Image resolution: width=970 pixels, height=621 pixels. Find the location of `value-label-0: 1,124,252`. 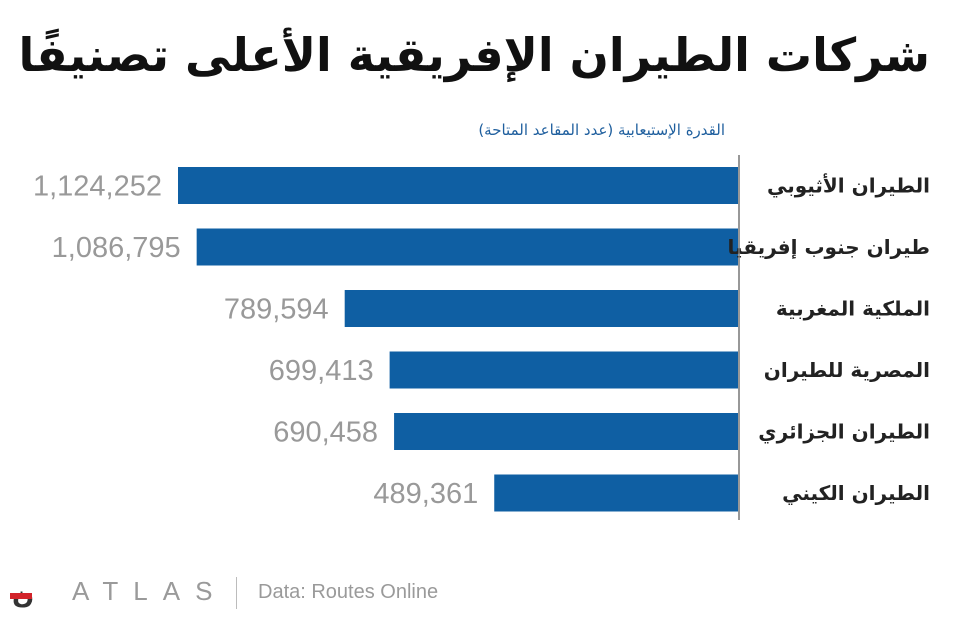

value-label-0: 1,124,252 is located at coordinates (97, 187).